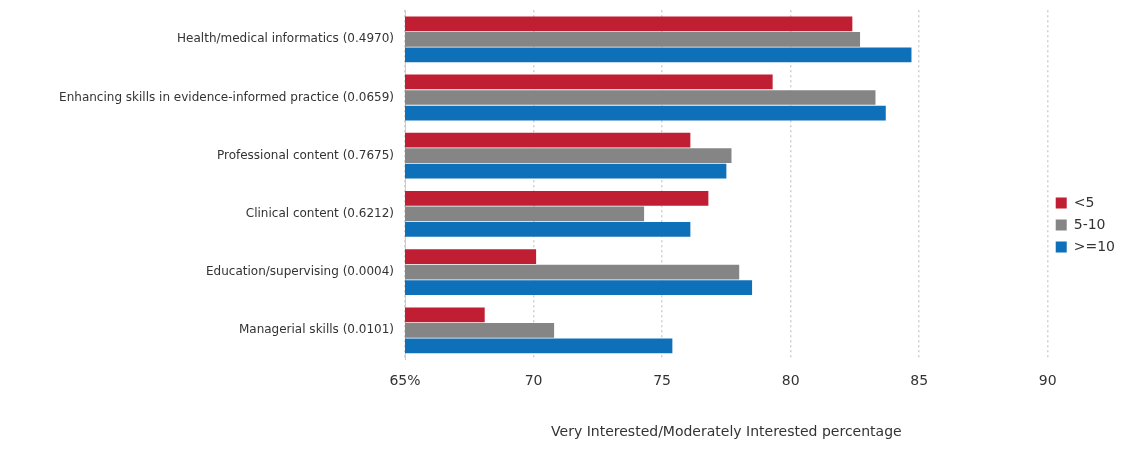 This screenshot has height=450, width=1145. What do you see at coordinates (305, 154) in the screenshot?
I see `y-tick-label: Professional content (0.7675)` at bounding box center [305, 154].